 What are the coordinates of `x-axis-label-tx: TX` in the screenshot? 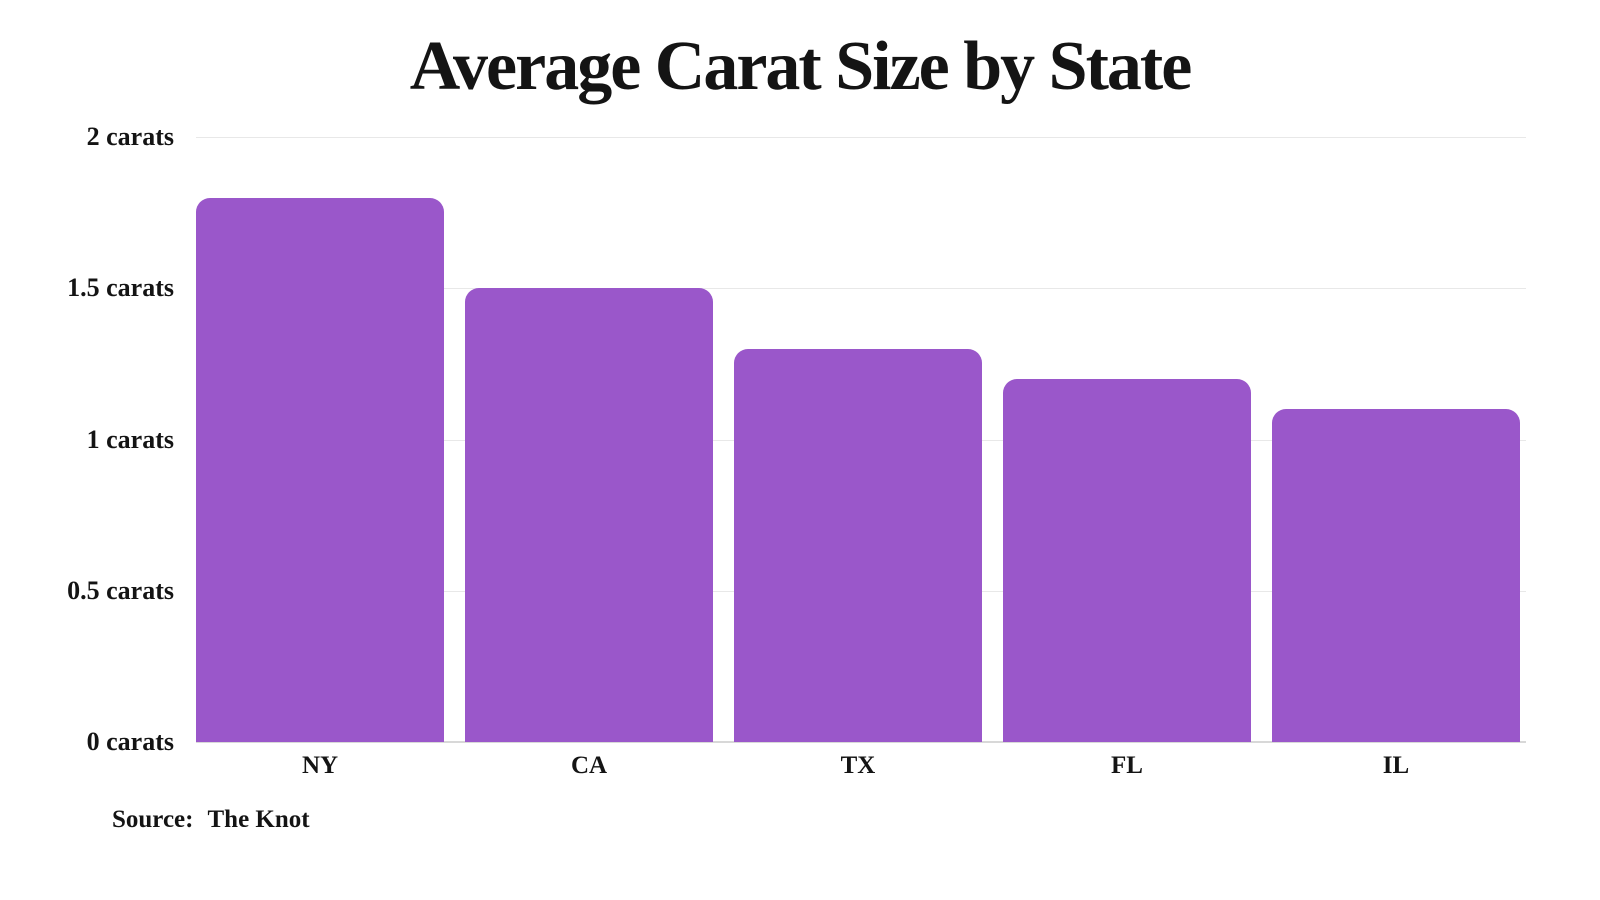 It's located at (858, 765).